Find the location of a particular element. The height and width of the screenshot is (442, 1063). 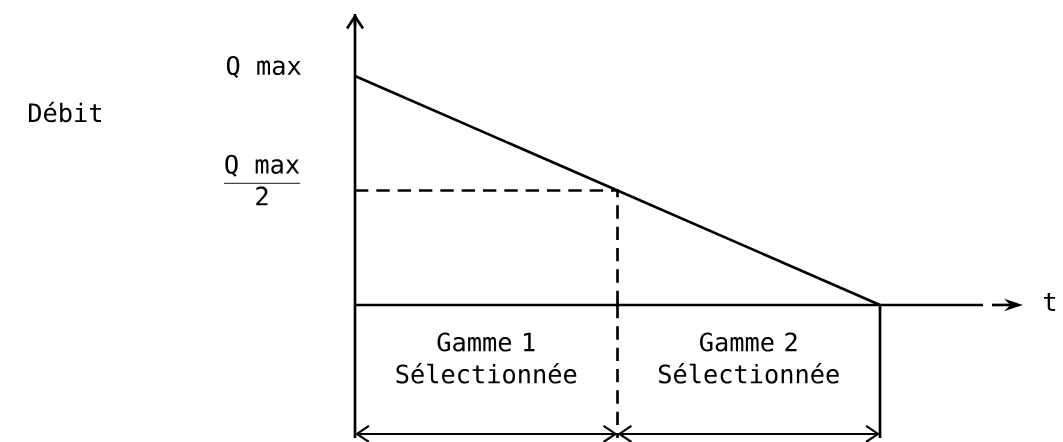

text: Gamme 2 Sélectionnée is located at coordinates (748, 358).